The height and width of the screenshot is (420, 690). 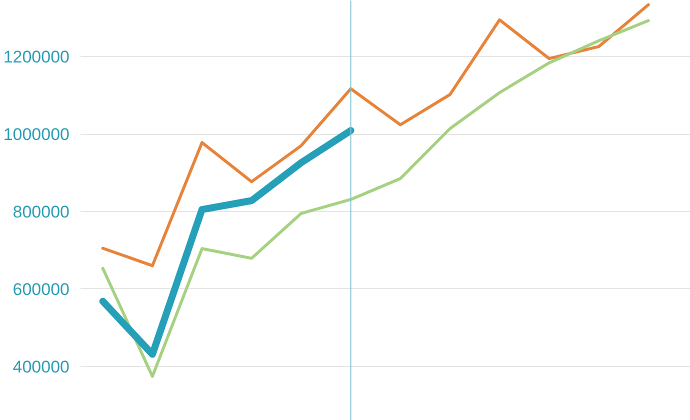 What do you see at coordinates (41, 289) in the screenshot?
I see `y-tick-label: 600000` at bounding box center [41, 289].